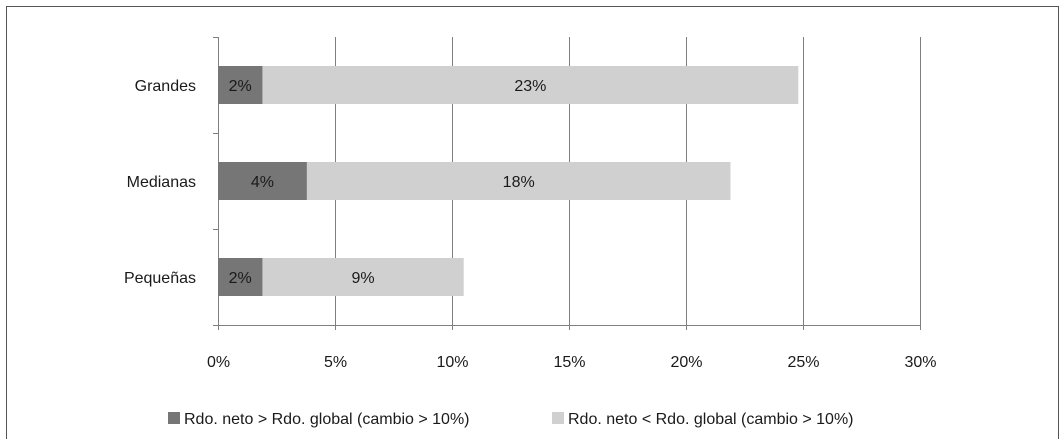  Describe the element at coordinates (686, 362) in the screenshot. I see `x-tick-label: 20%` at that location.